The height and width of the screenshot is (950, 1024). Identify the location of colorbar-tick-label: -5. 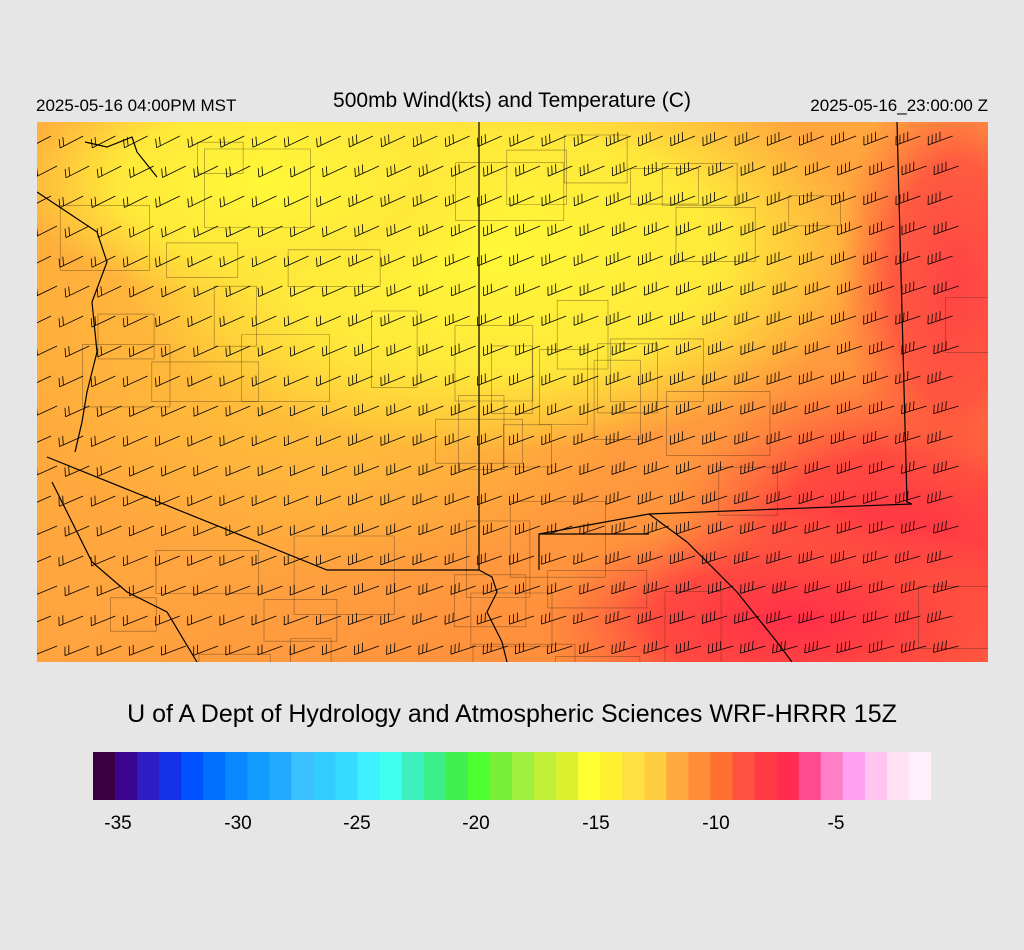
(836, 823).